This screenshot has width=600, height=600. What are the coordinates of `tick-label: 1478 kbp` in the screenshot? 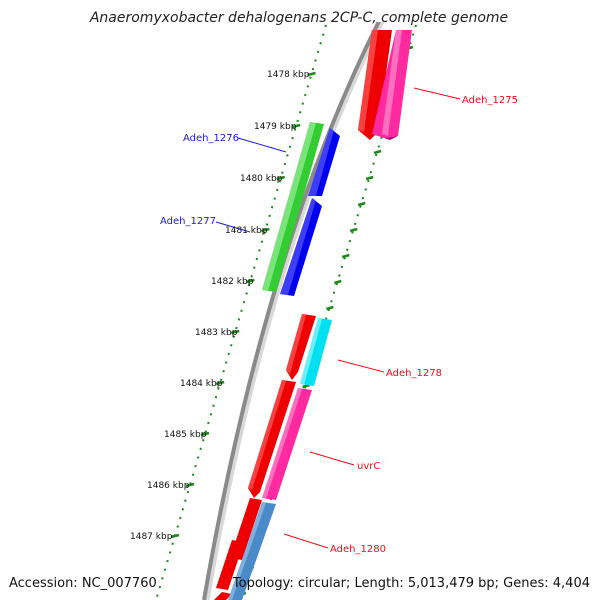 It's located at (288, 75).